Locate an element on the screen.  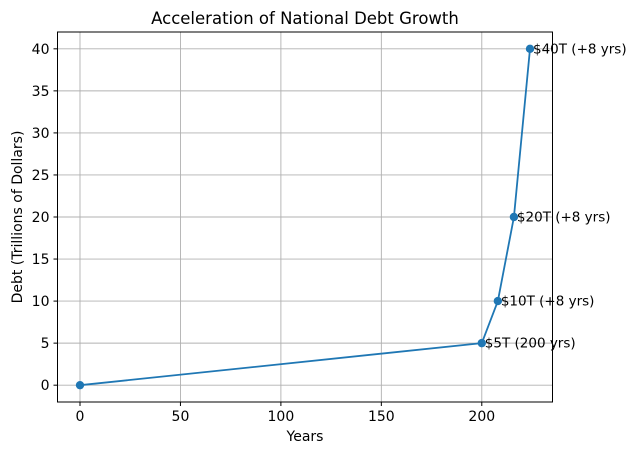
x-tick-label: 150 is located at coordinates (381, 417).